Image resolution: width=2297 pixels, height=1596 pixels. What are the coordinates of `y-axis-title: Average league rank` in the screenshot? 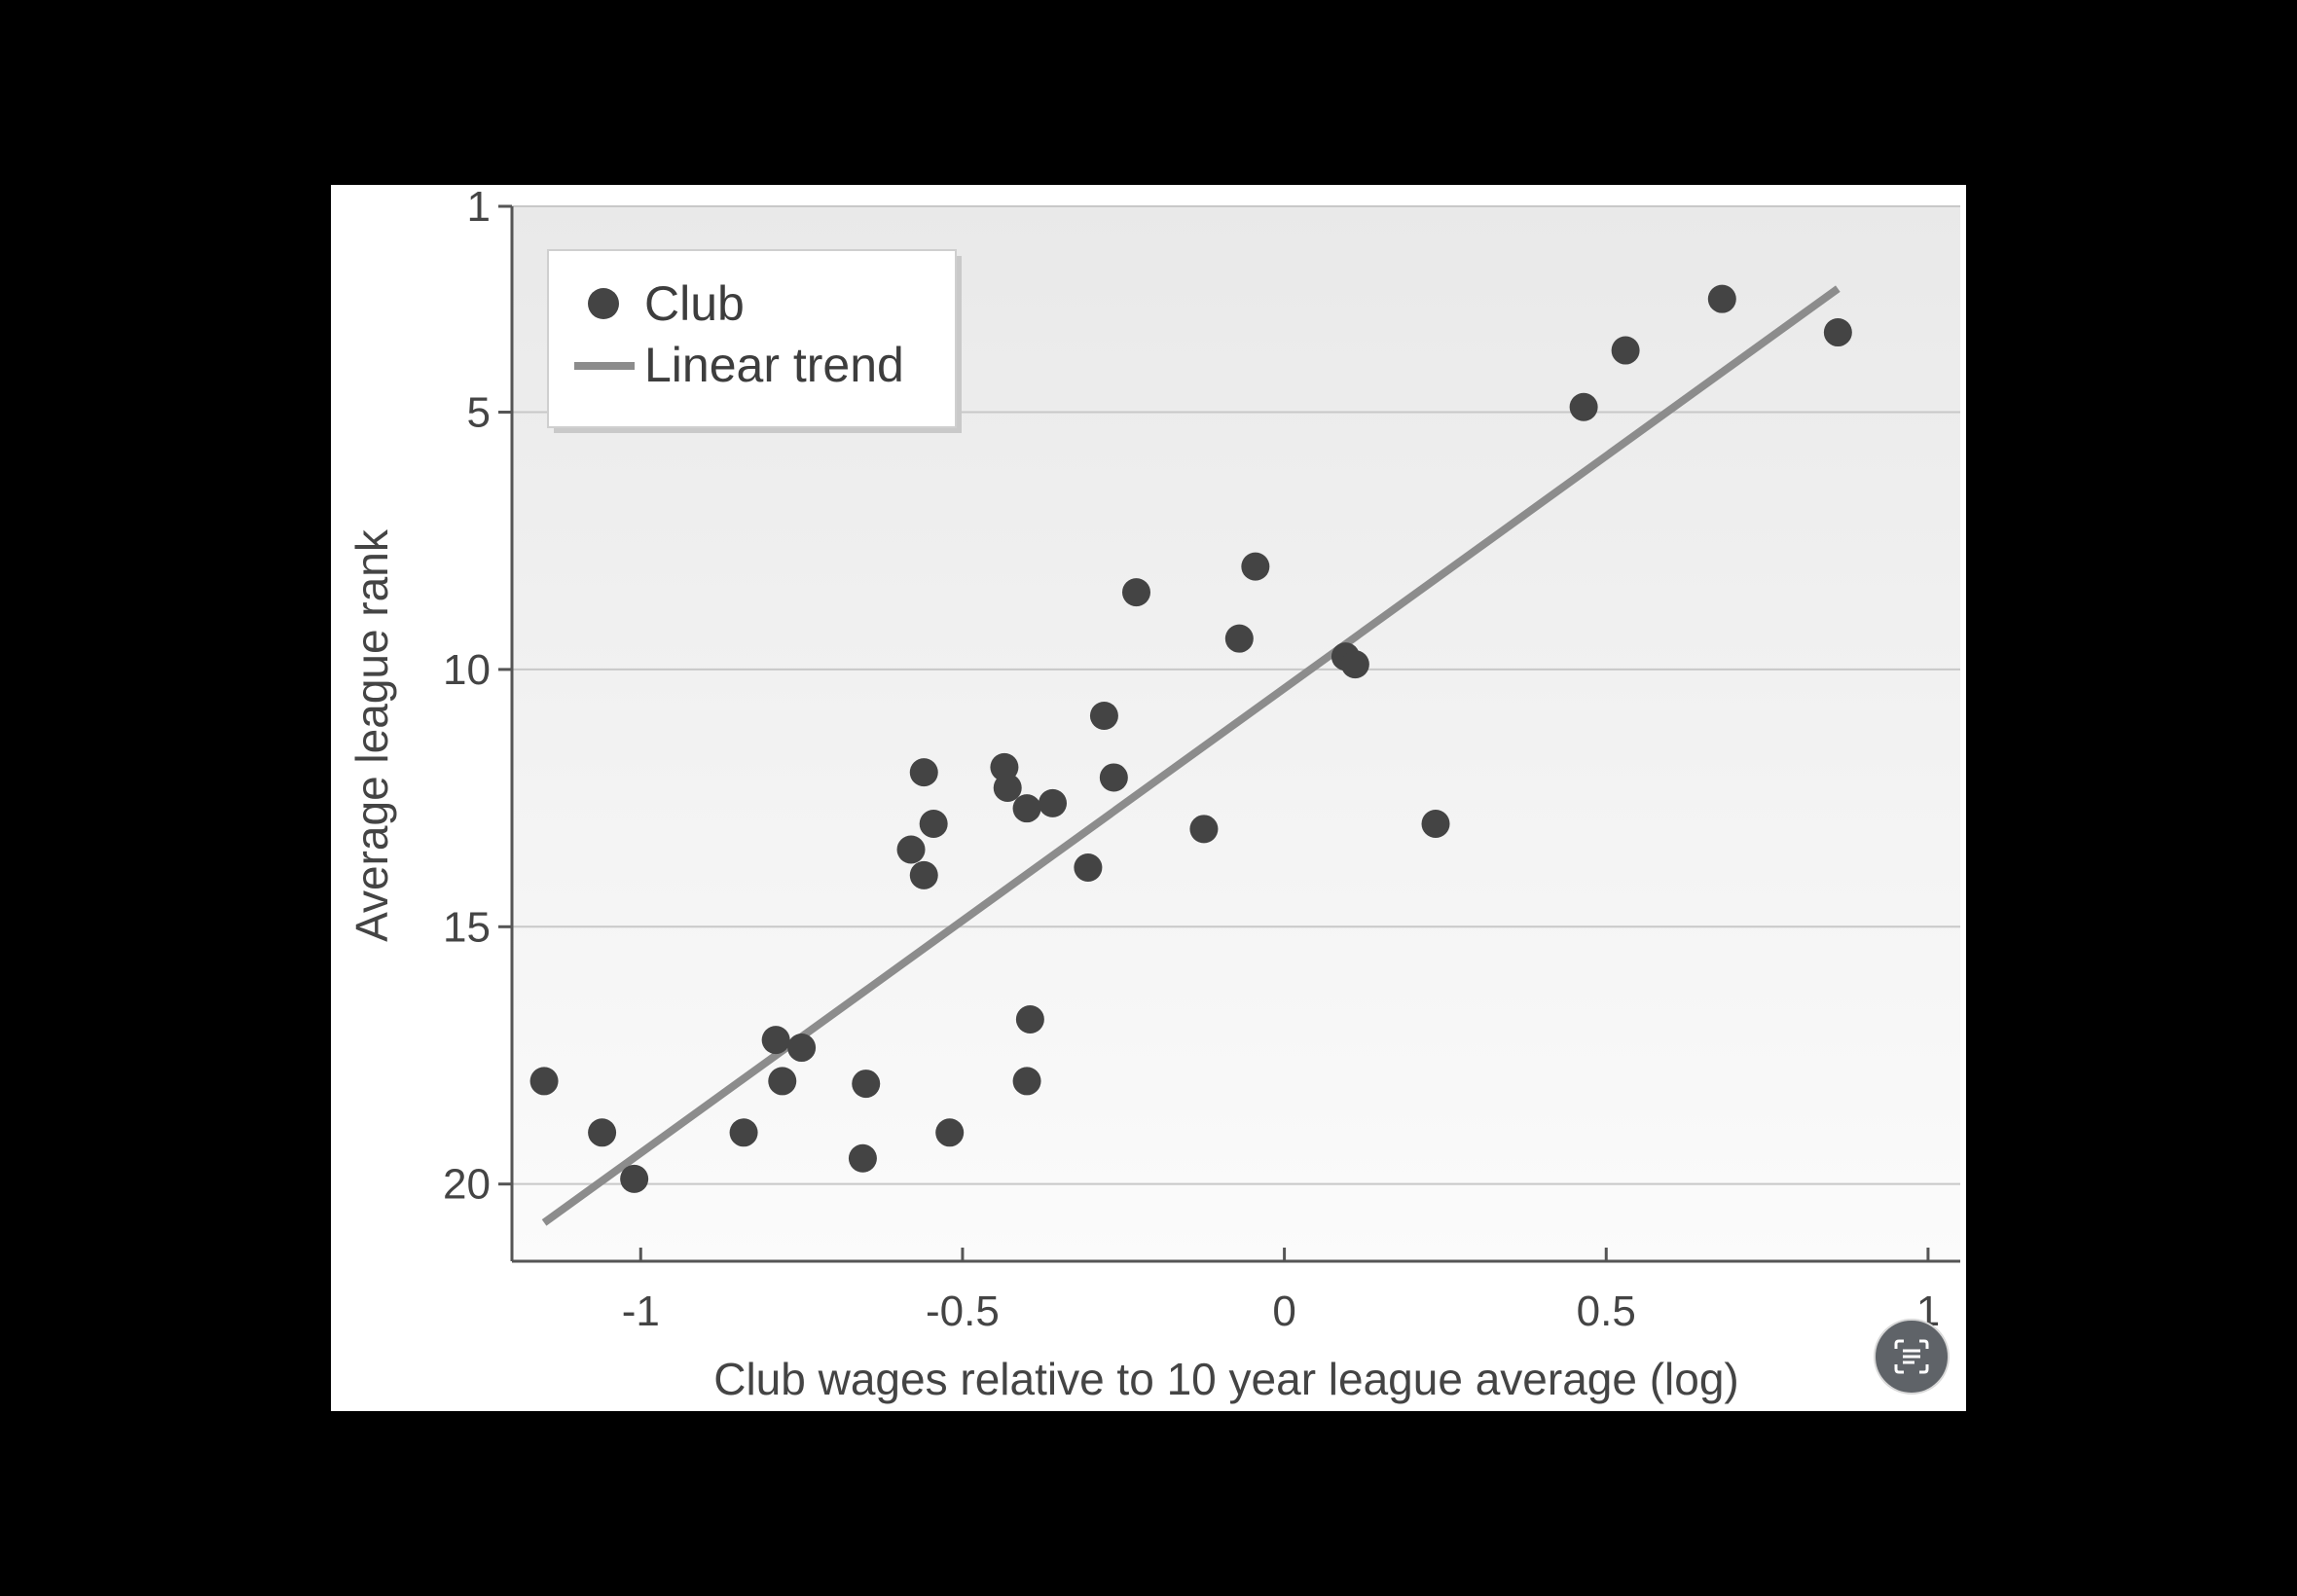 It's located at (371, 735).